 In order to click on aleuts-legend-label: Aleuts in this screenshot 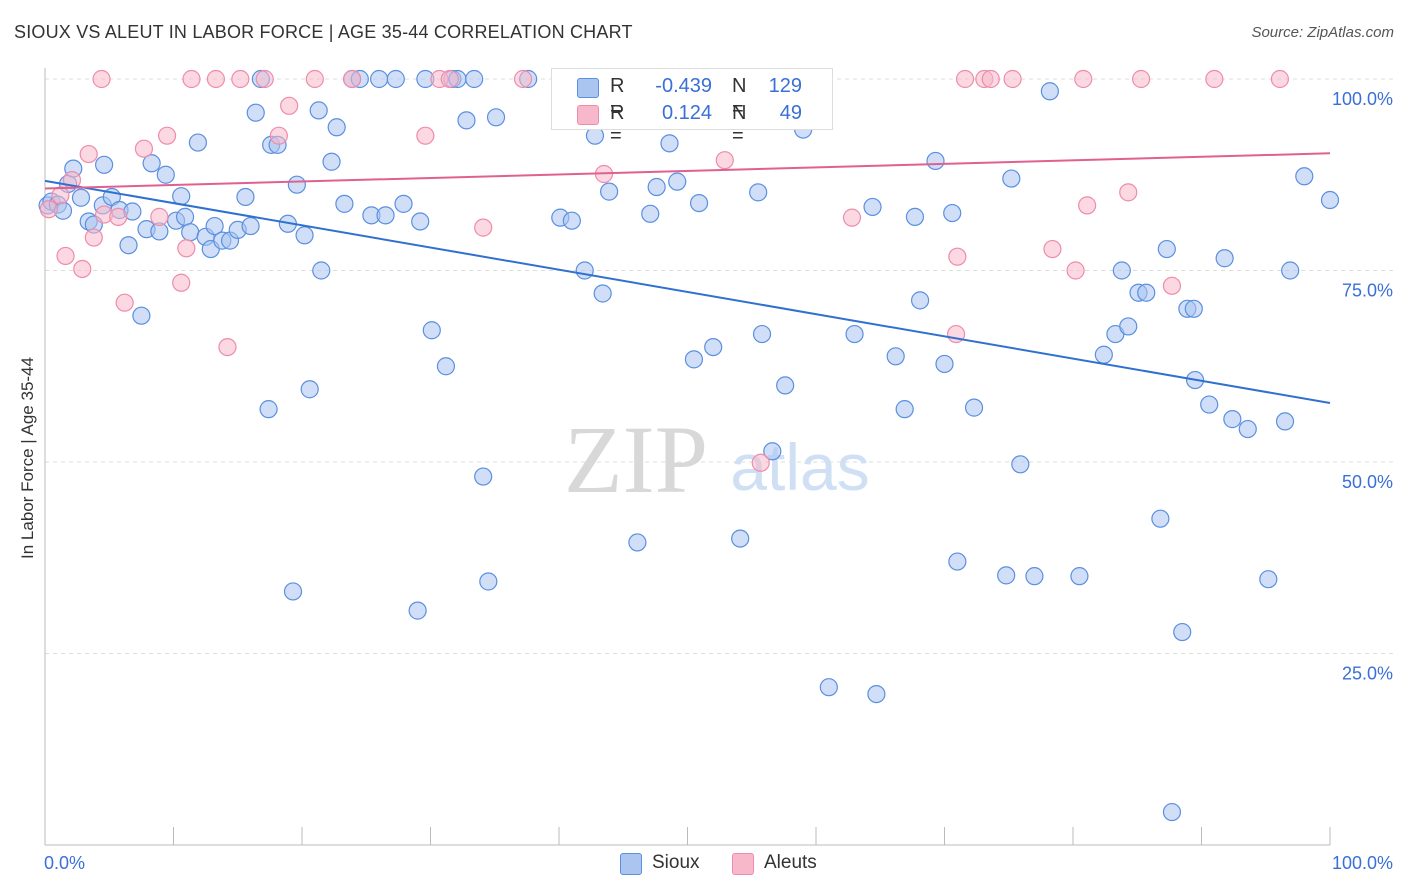, I will do `click(790, 862)`.